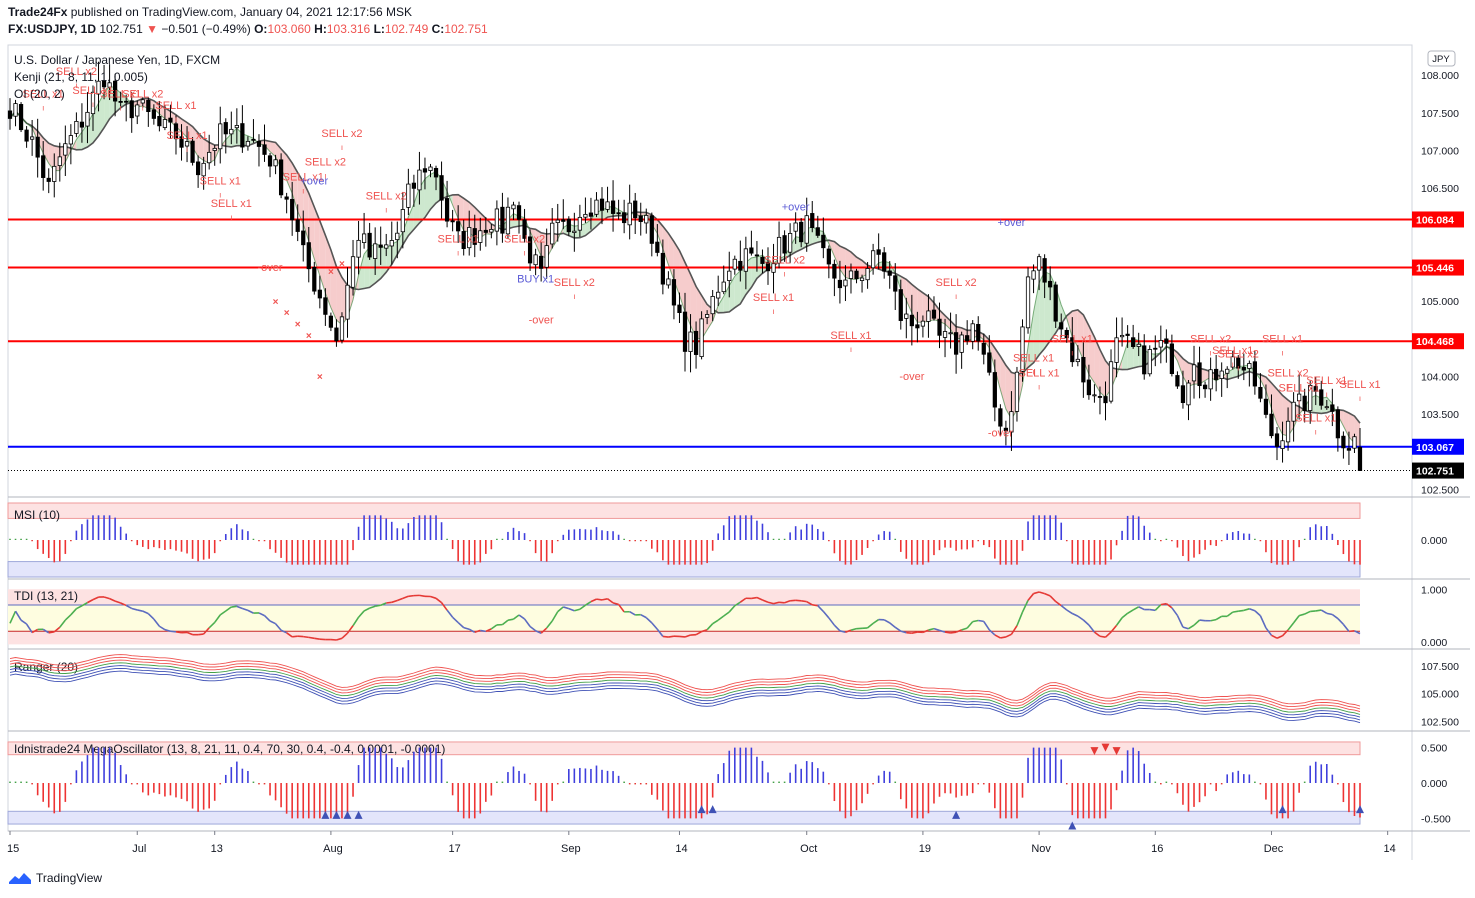  I want to click on x-tick-label: 14, so click(1390, 849).